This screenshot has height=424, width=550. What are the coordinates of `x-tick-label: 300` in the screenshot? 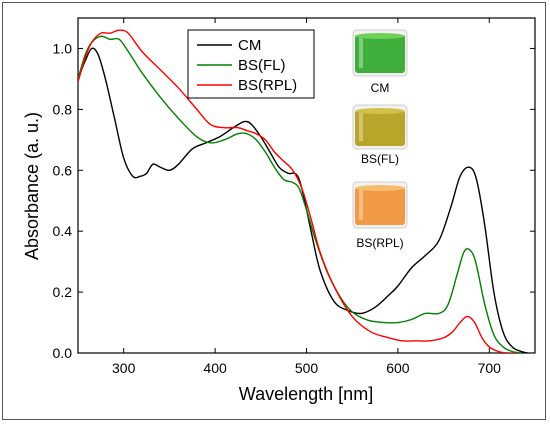 It's located at (124, 368).